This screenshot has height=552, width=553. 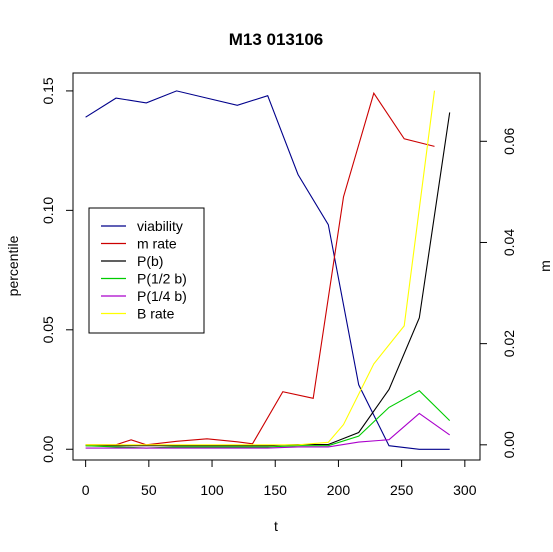 What do you see at coordinates (56, 270) in the screenshot?
I see `y-axis-left: 0.00 0.05 0.10 0.15` at bounding box center [56, 270].